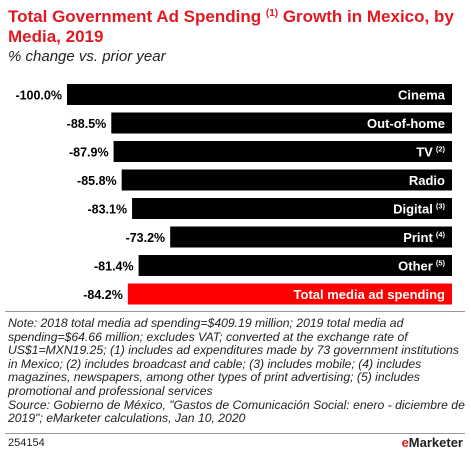 The width and height of the screenshot is (471, 456). What do you see at coordinates (89, 153) in the screenshot?
I see `value-label: -87.9%` at bounding box center [89, 153].